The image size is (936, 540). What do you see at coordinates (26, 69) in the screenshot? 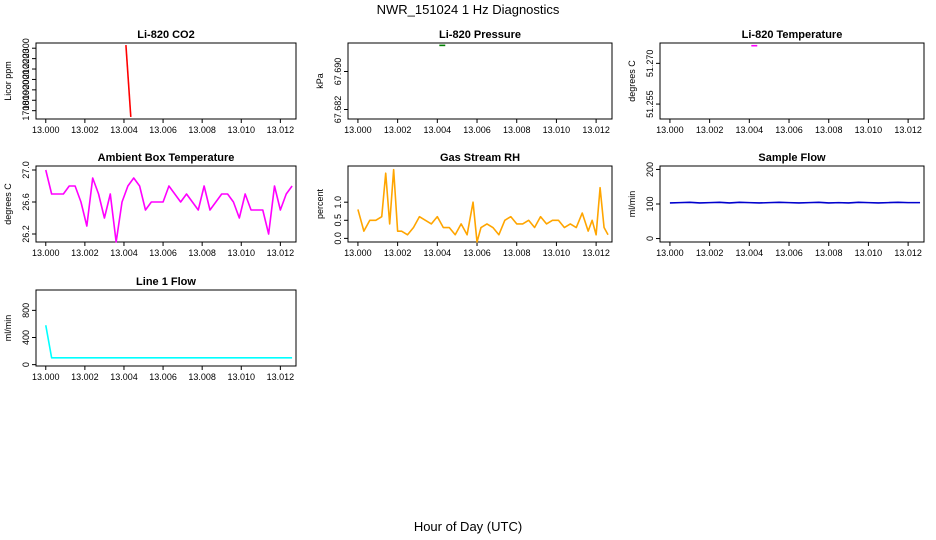
I see `y-tick-label: 2100` at bounding box center [26, 69].